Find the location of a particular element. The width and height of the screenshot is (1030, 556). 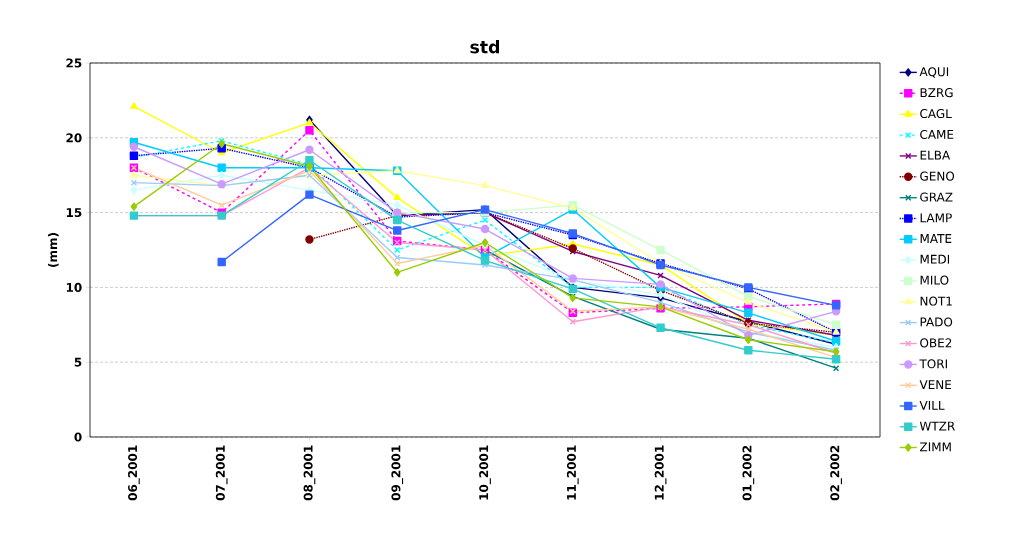

legend-label: VILL is located at coordinates (932, 405).